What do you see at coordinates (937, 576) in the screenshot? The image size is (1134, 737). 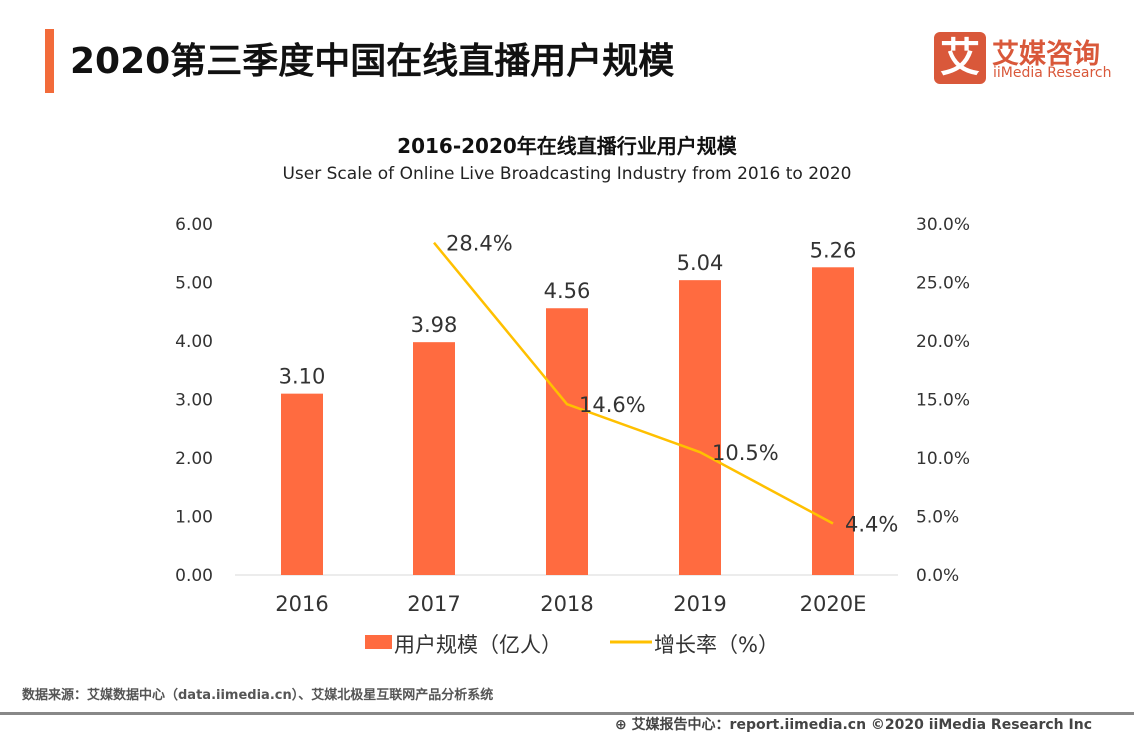 I see `y-right-tick: 0.0%` at bounding box center [937, 576].